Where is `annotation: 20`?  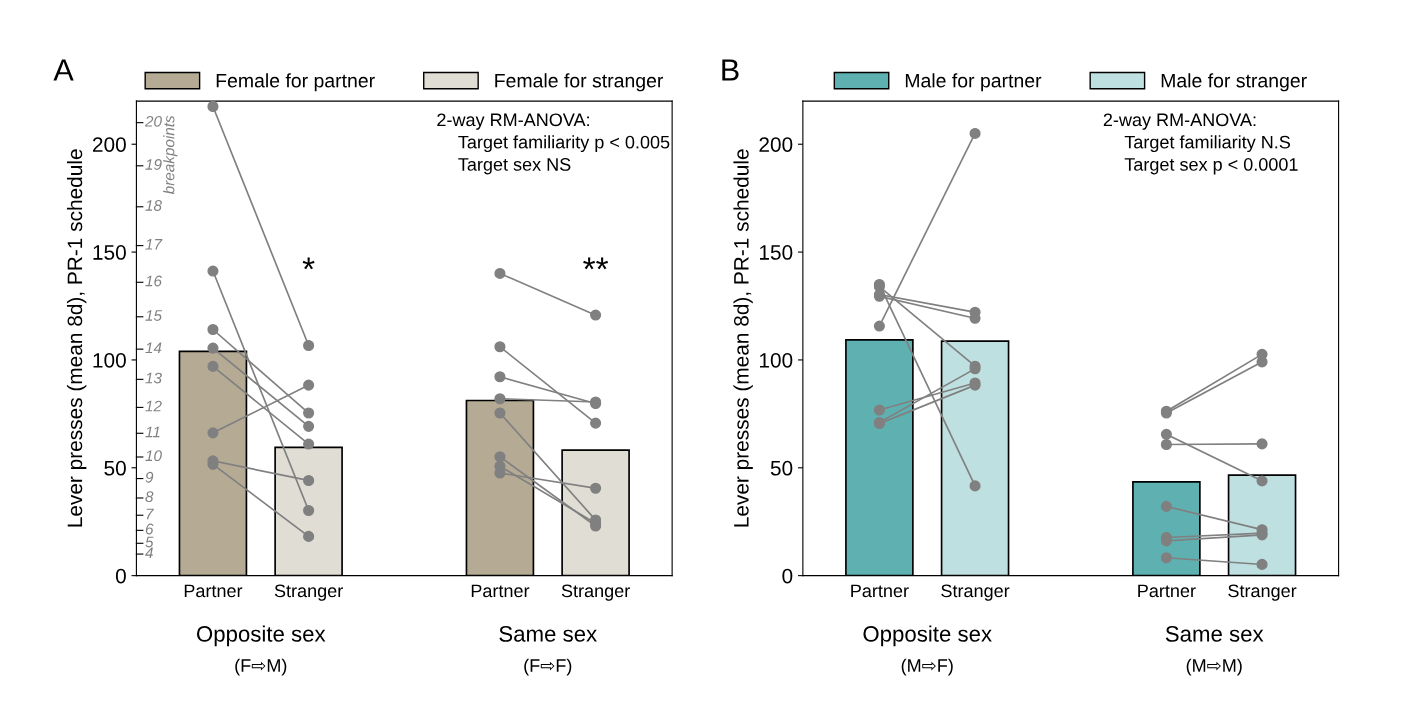
annotation: 20 is located at coordinates (153, 121).